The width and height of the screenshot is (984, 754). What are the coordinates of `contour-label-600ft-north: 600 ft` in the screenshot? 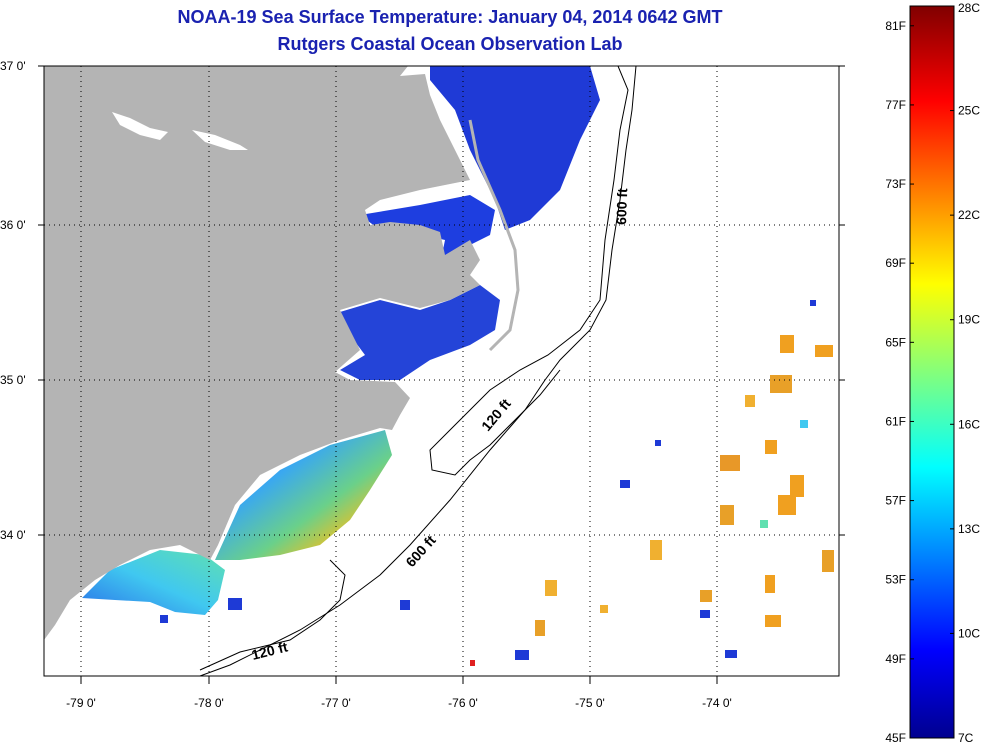 It's located at (621, 206).